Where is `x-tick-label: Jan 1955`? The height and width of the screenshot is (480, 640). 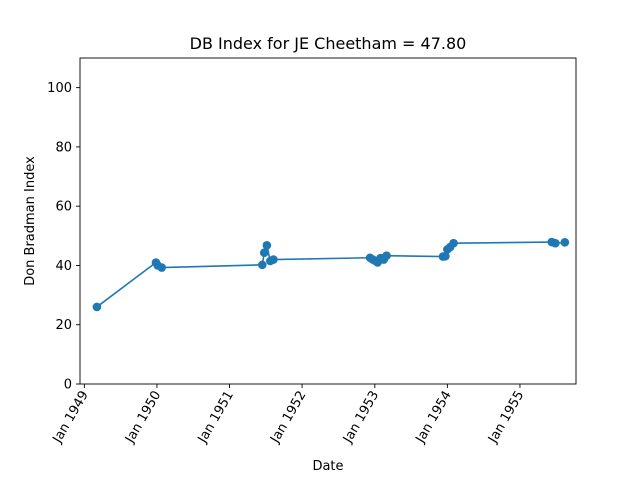
x-tick-label: Jan 1955 is located at coordinates (506, 418).